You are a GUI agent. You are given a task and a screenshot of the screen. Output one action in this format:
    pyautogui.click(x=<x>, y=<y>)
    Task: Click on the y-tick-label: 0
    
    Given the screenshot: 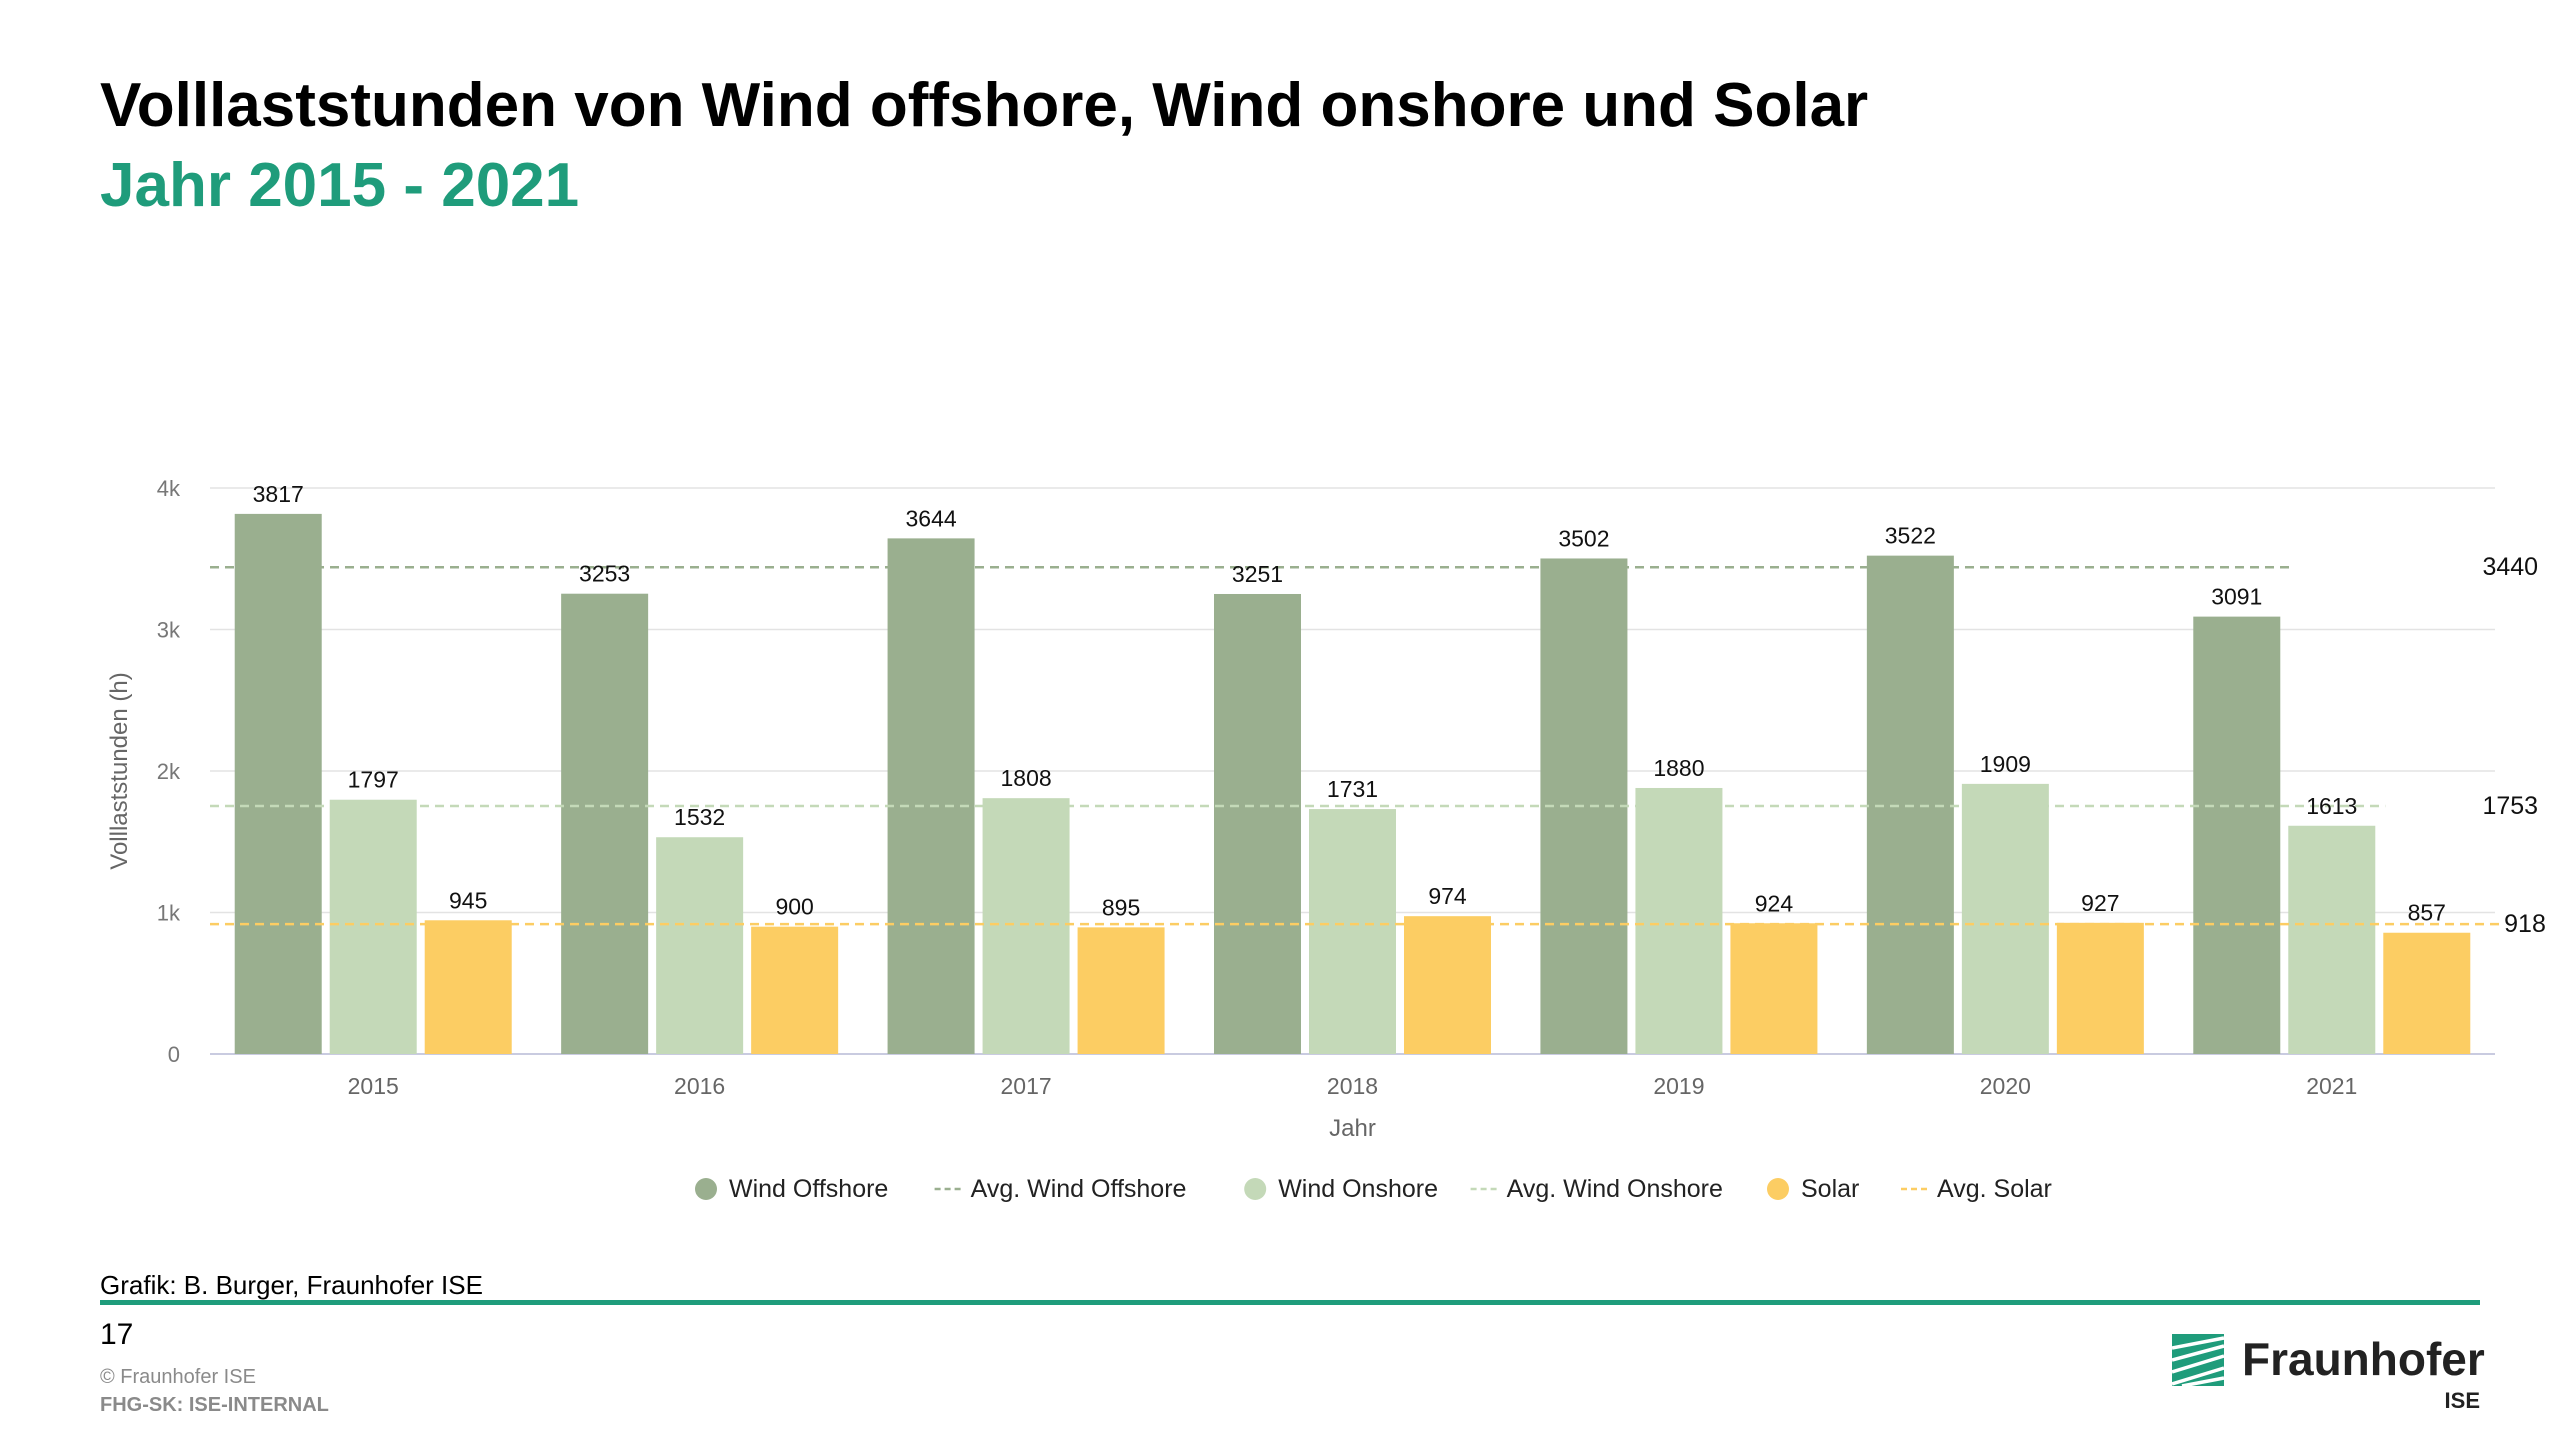 What is the action you would take?
    pyautogui.click(x=174, y=1054)
    